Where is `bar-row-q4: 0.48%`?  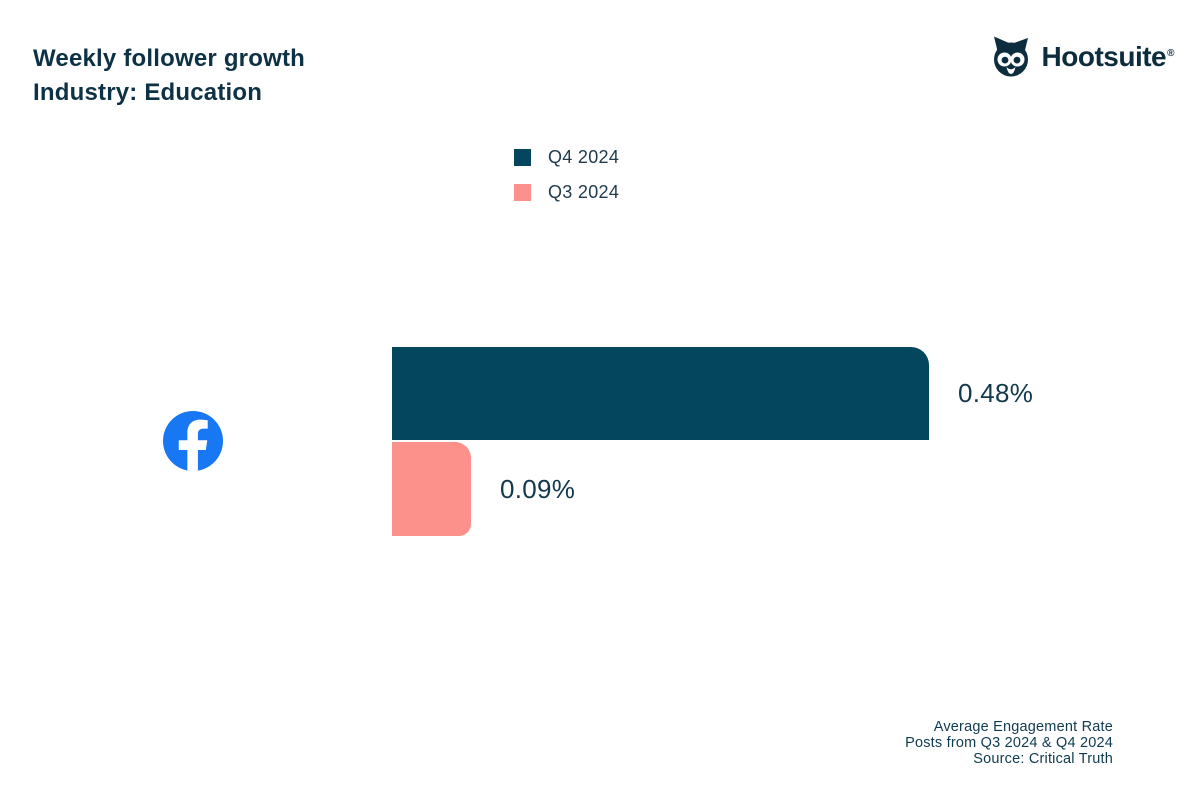
bar-row-q4: 0.48% is located at coordinates (712, 393).